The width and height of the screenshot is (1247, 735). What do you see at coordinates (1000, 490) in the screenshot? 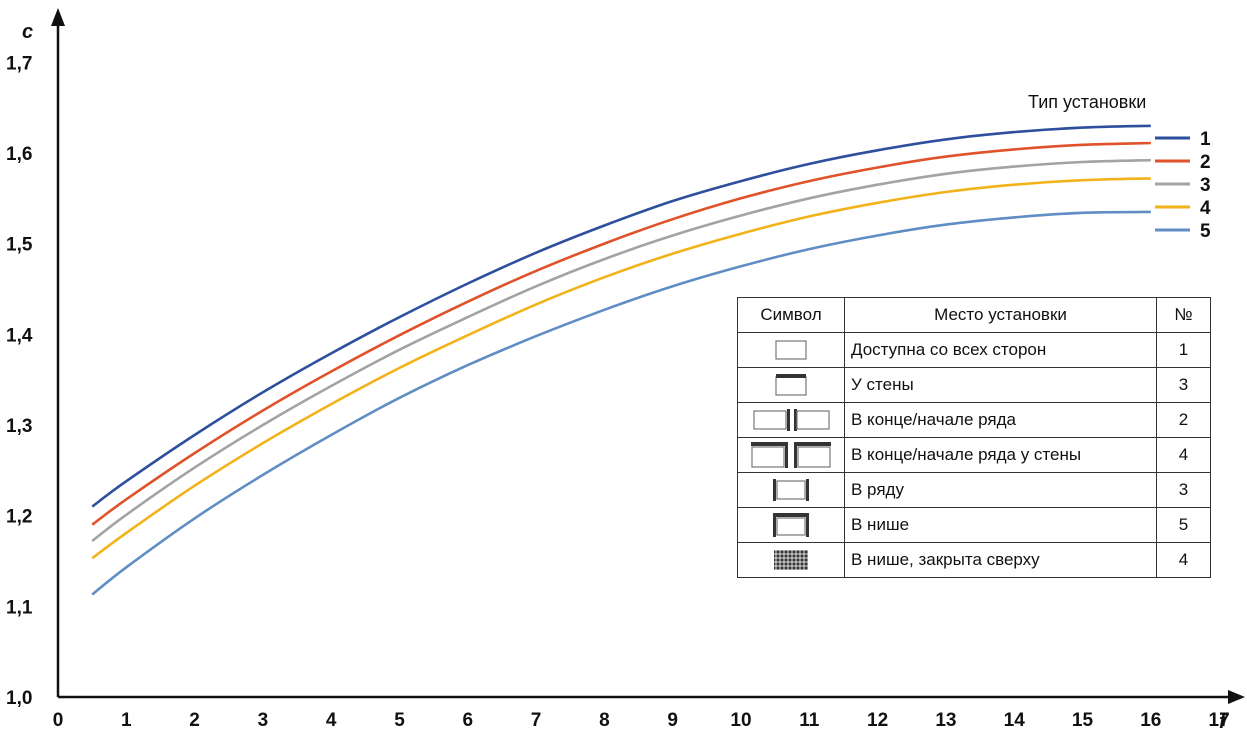
I see `place-cell: В ряду` at bounding box center [1000, 490].